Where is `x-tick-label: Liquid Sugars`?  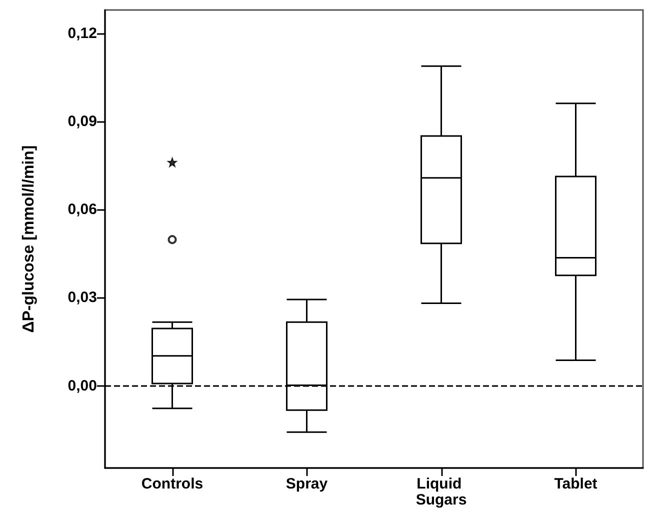
x-tick-label: Liquid Sugars is located at coordinates (441, 492).